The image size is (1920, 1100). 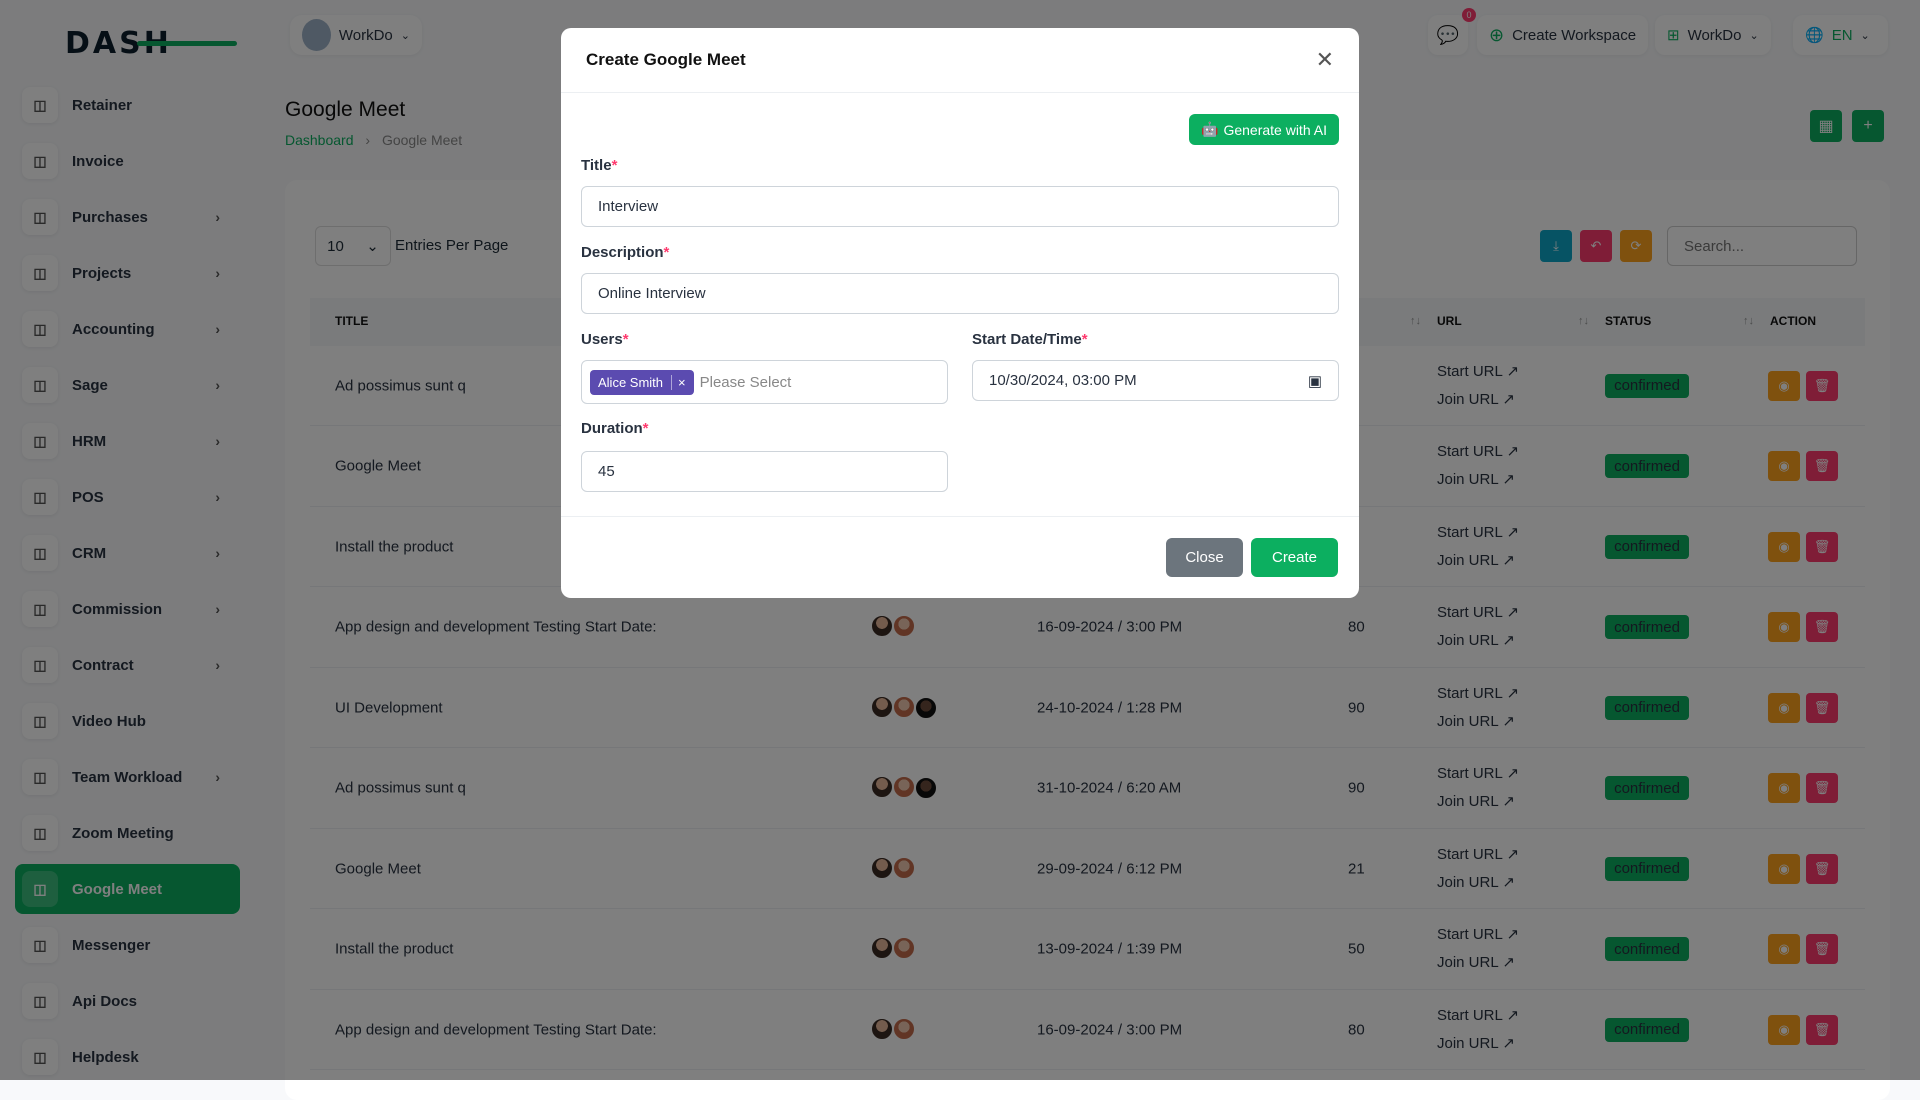 I want to click on title-input: Interview, so click(x=960, y=206).